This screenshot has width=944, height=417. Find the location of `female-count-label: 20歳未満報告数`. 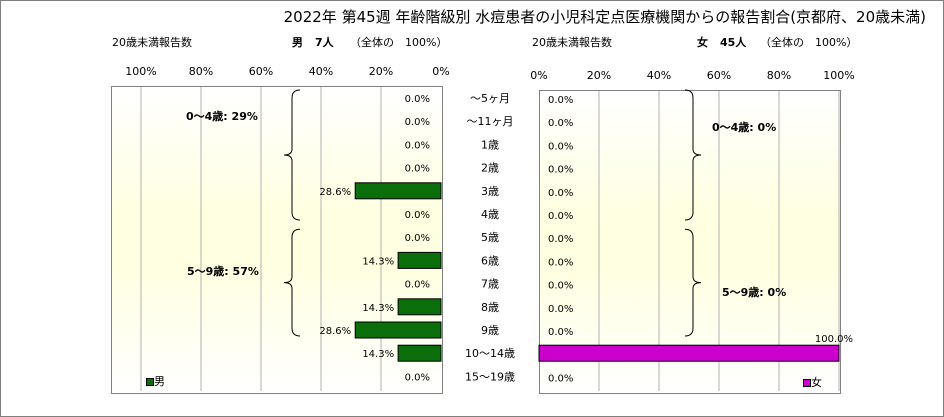

female-count-label: 20歳未満報告数 is located at coordinates (572, 42).